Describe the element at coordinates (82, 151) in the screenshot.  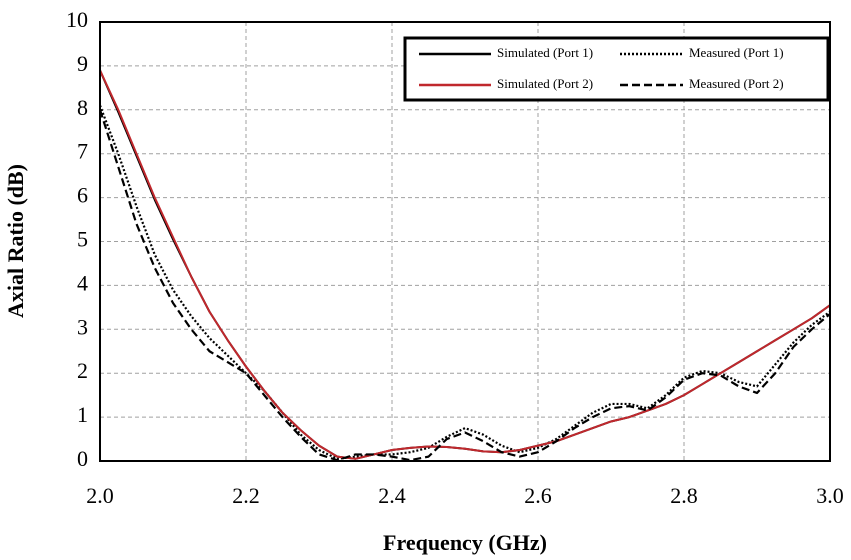
I see `y-tick-label: 7` at that location.